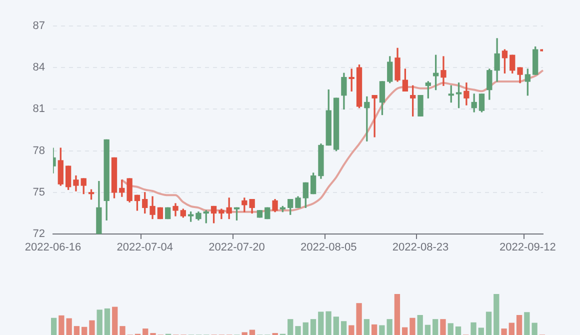 This screenshot has height=335, width=580. What do you see at coordinates (38, 192) in the screenshot?
I see `y-tick-label: 75` at bounding box center [38, 192].